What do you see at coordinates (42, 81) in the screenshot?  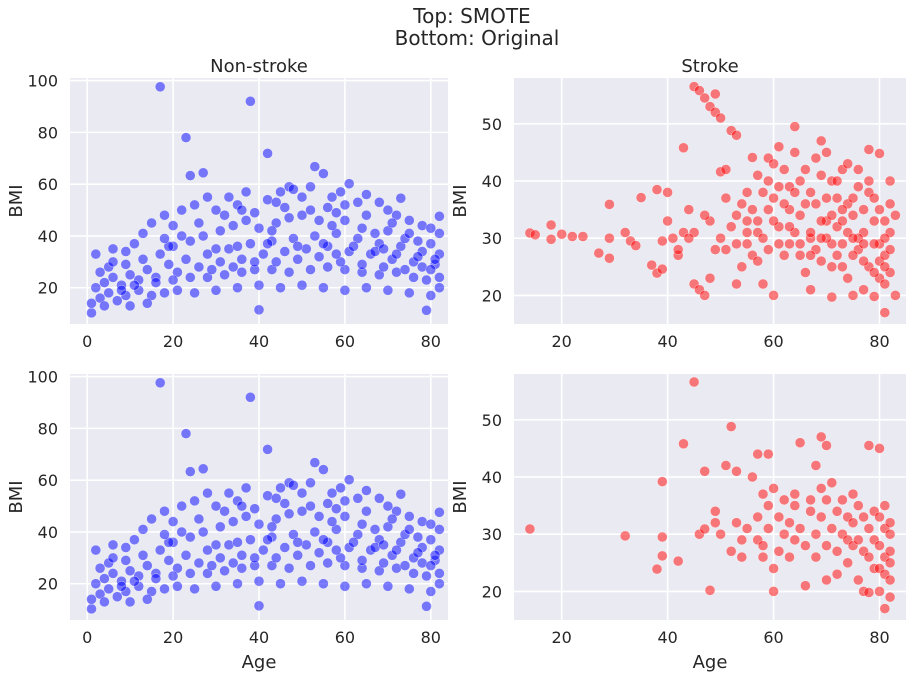 I see `y-tick-label: 100` at bounding box center [42, 81].